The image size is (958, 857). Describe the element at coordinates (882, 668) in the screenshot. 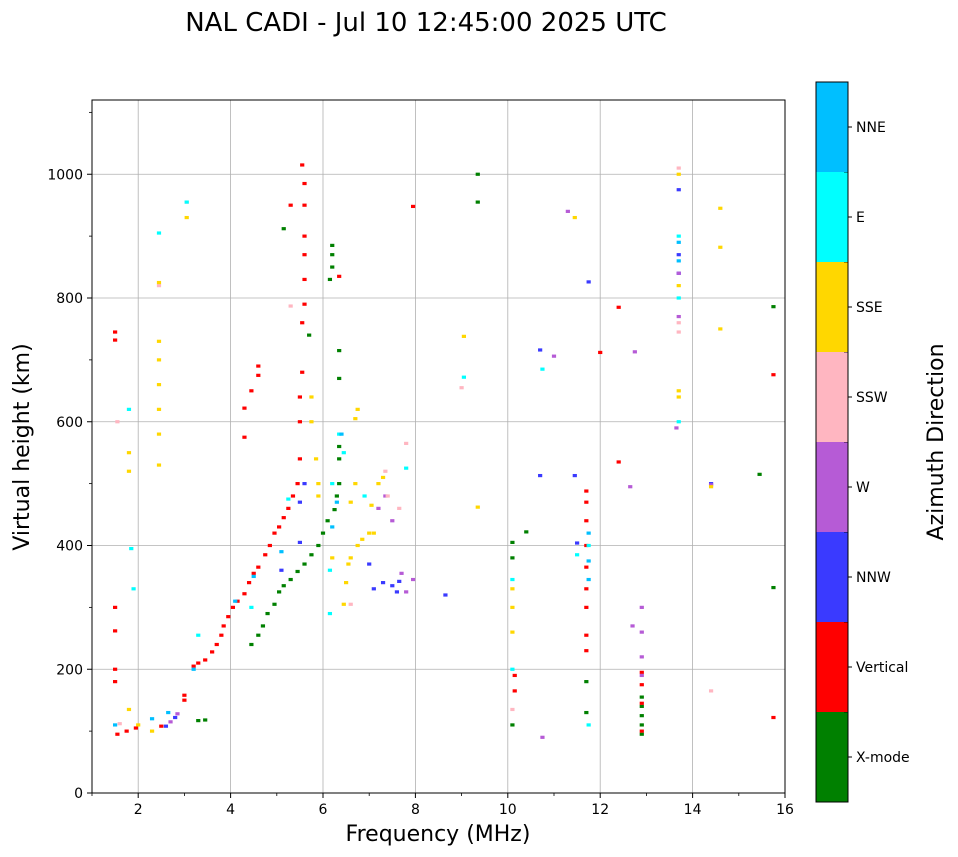

I see `colorbar-tick-label: Vertical` at that location.